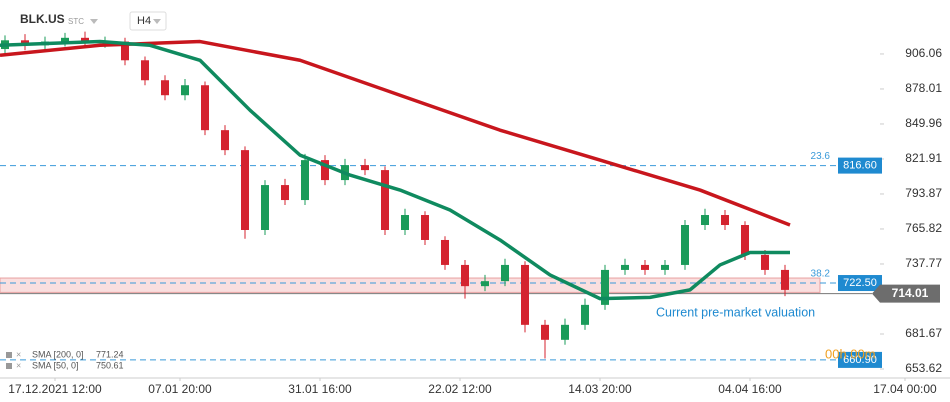 Image resolution: width=950 pixels, height=402 pixels. I want to click on current-price-box, so click(906, 293).